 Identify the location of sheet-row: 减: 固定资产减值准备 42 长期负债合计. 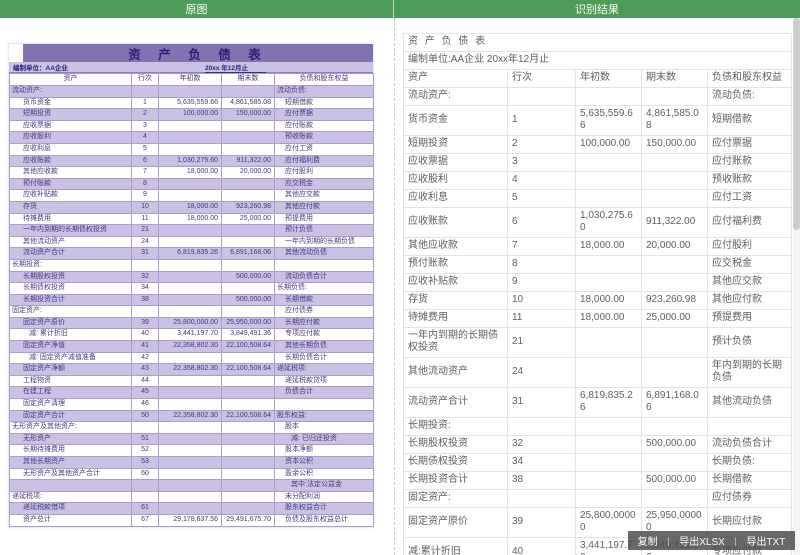
(191, 358).